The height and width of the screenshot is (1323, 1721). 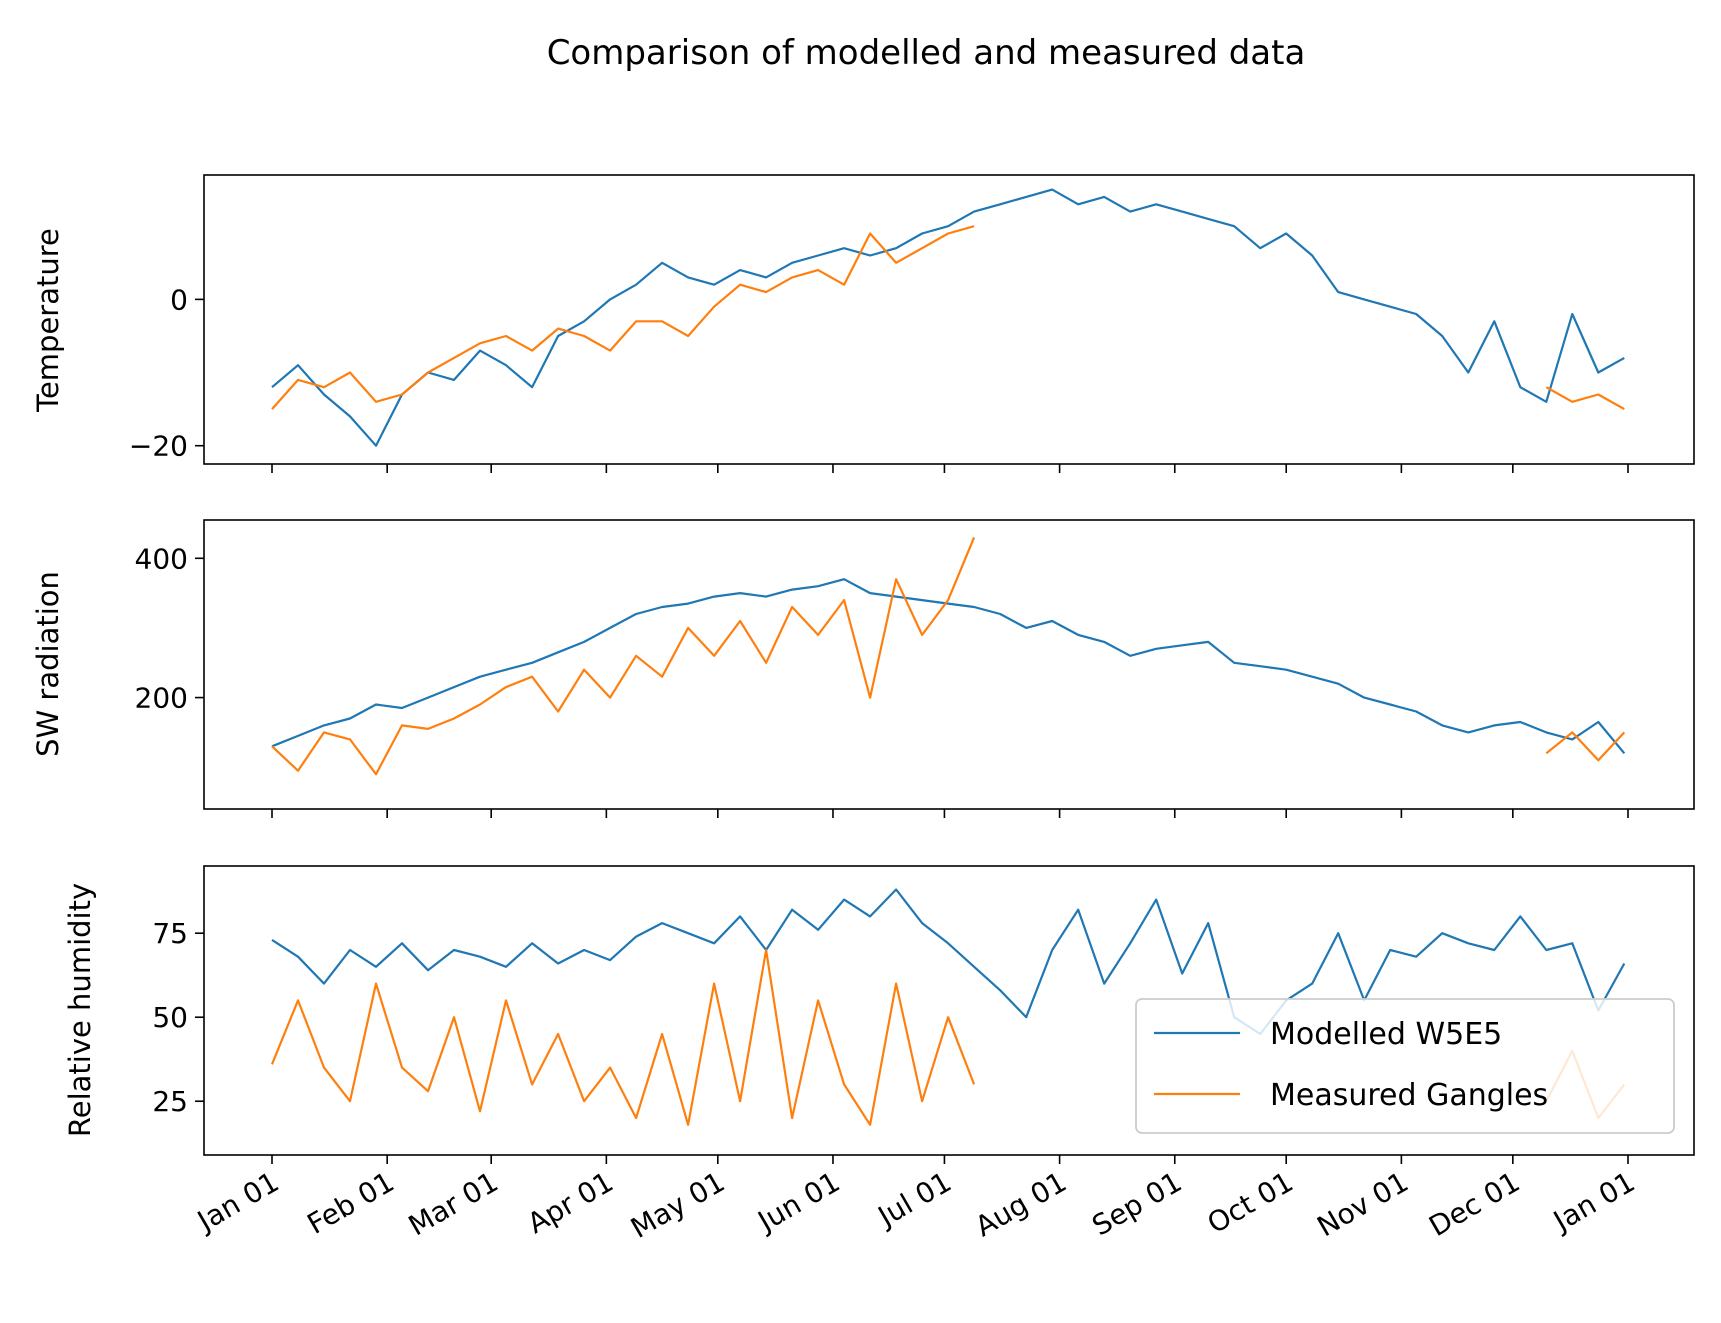 I want to click on xticks-temperature, so click(x=950, y=468).